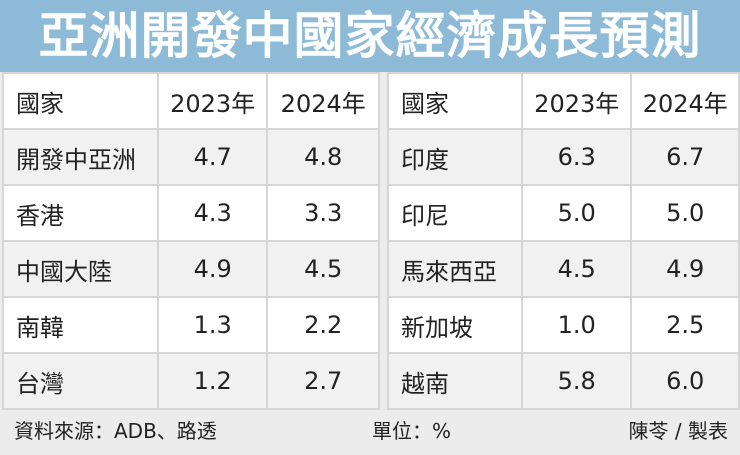 The width and height of the screenshot is (740, 455). What do you see at coordinates (323, 157) in the screenshot?
I see `value-2024-cell: 4.8` at bounding box center [323, 157].